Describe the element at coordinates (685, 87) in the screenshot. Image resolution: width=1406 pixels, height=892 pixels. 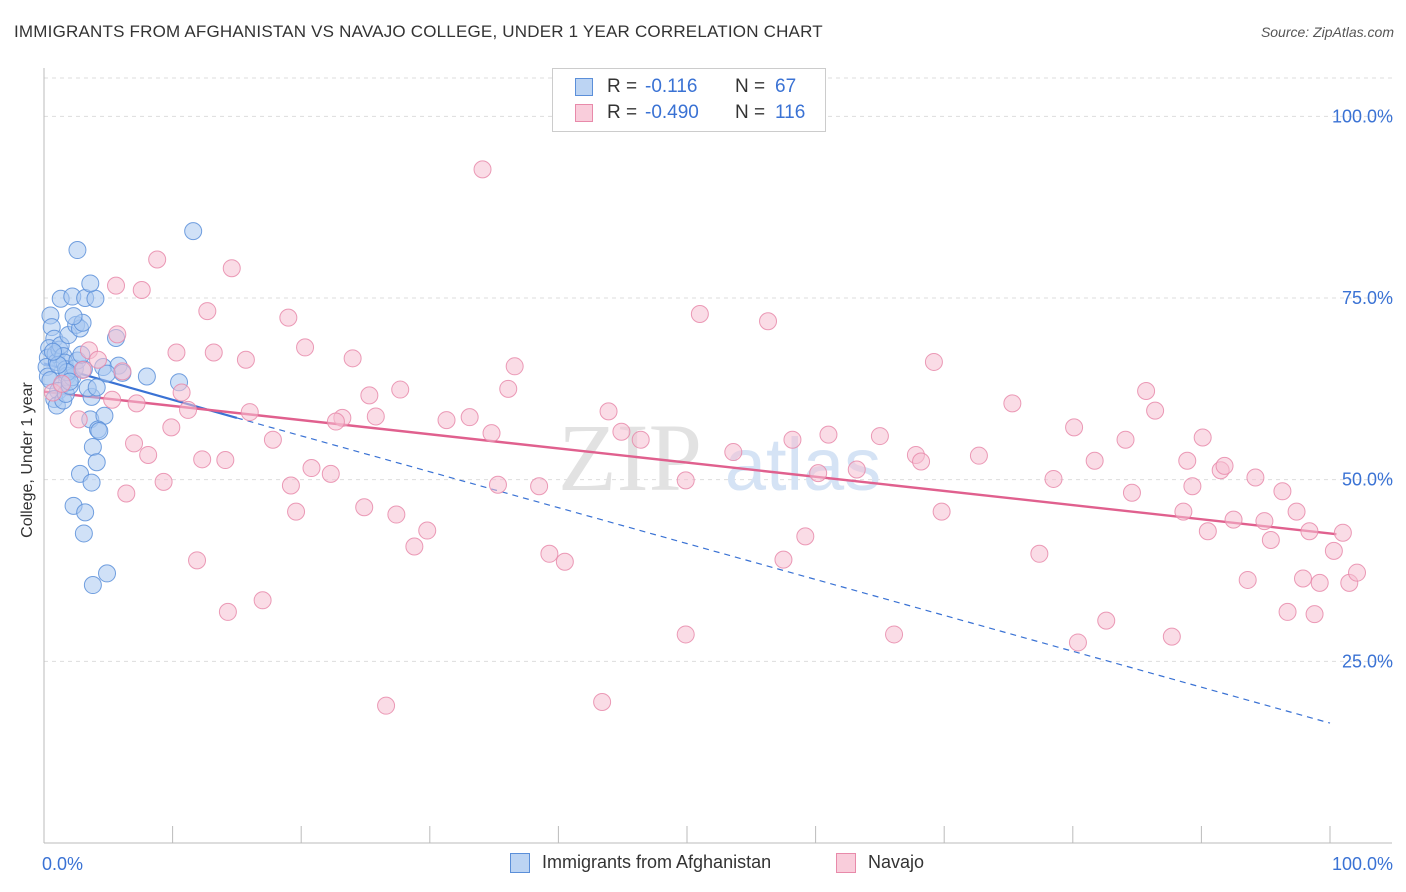
I see `stats-legend-row-afghanistan: R = -0.116 N = 67` at that location.